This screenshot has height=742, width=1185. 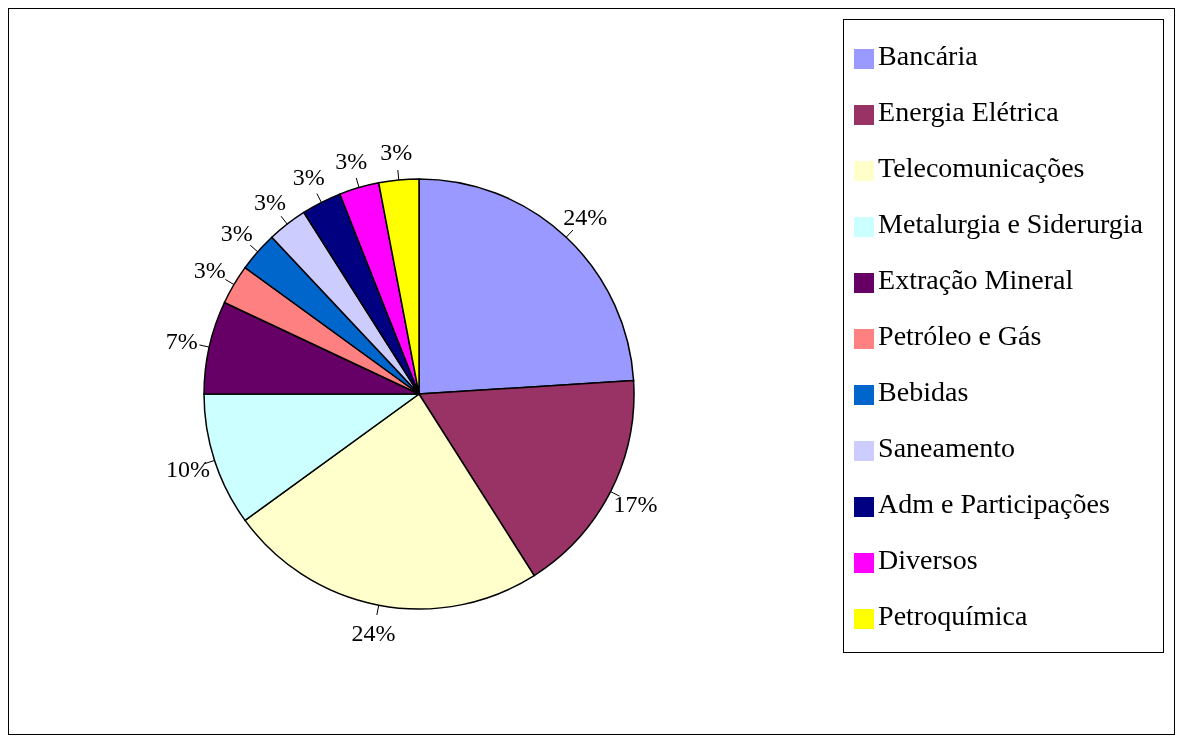 I want to click on legend-label: Petróleo e Gás, so click(x=960, y=335).